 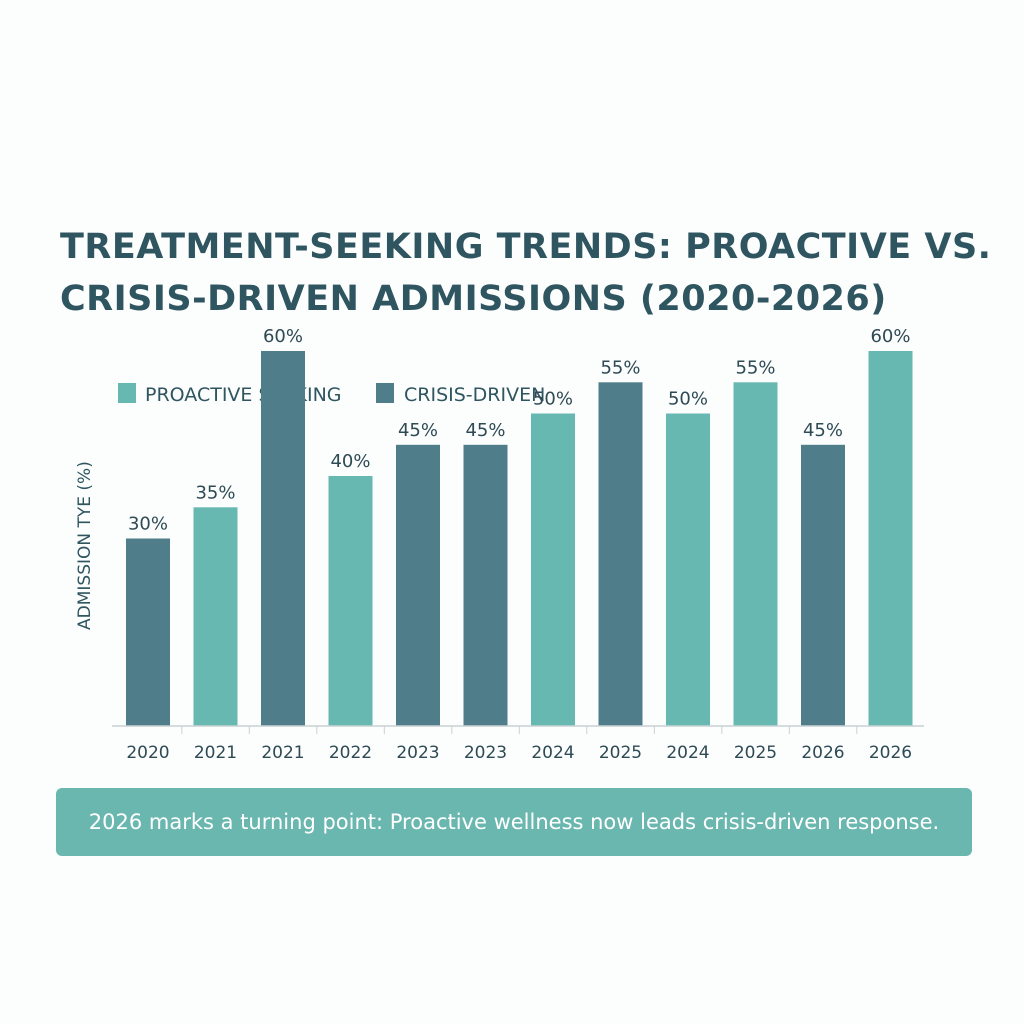 I want to click on x-tick-label: 2022, so click(x=350, y=753).